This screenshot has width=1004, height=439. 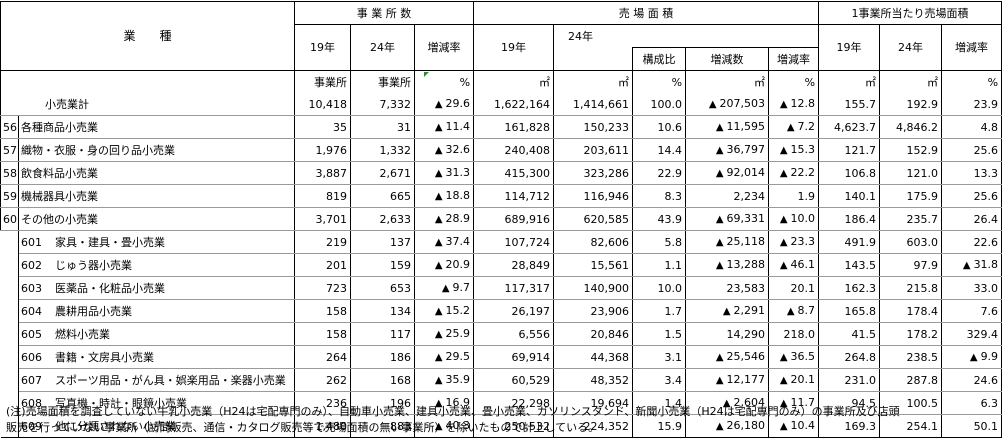 What do you see at coordinates (727, 265) in the screenshot?
I see `diff-cell: ▲ 13,288` at bounding box center [727, 265].